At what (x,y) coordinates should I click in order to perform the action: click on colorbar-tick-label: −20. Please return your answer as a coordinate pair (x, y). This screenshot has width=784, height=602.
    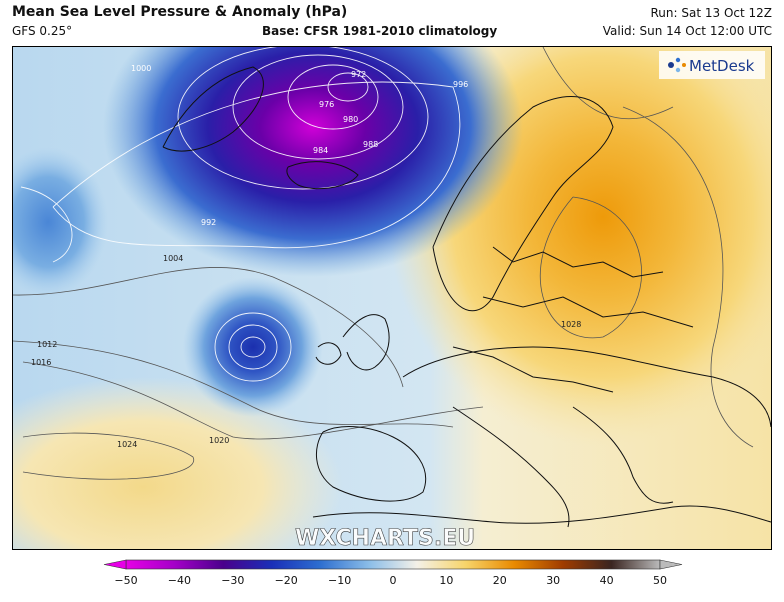
    Looking at the image, I should click on (286, 580).